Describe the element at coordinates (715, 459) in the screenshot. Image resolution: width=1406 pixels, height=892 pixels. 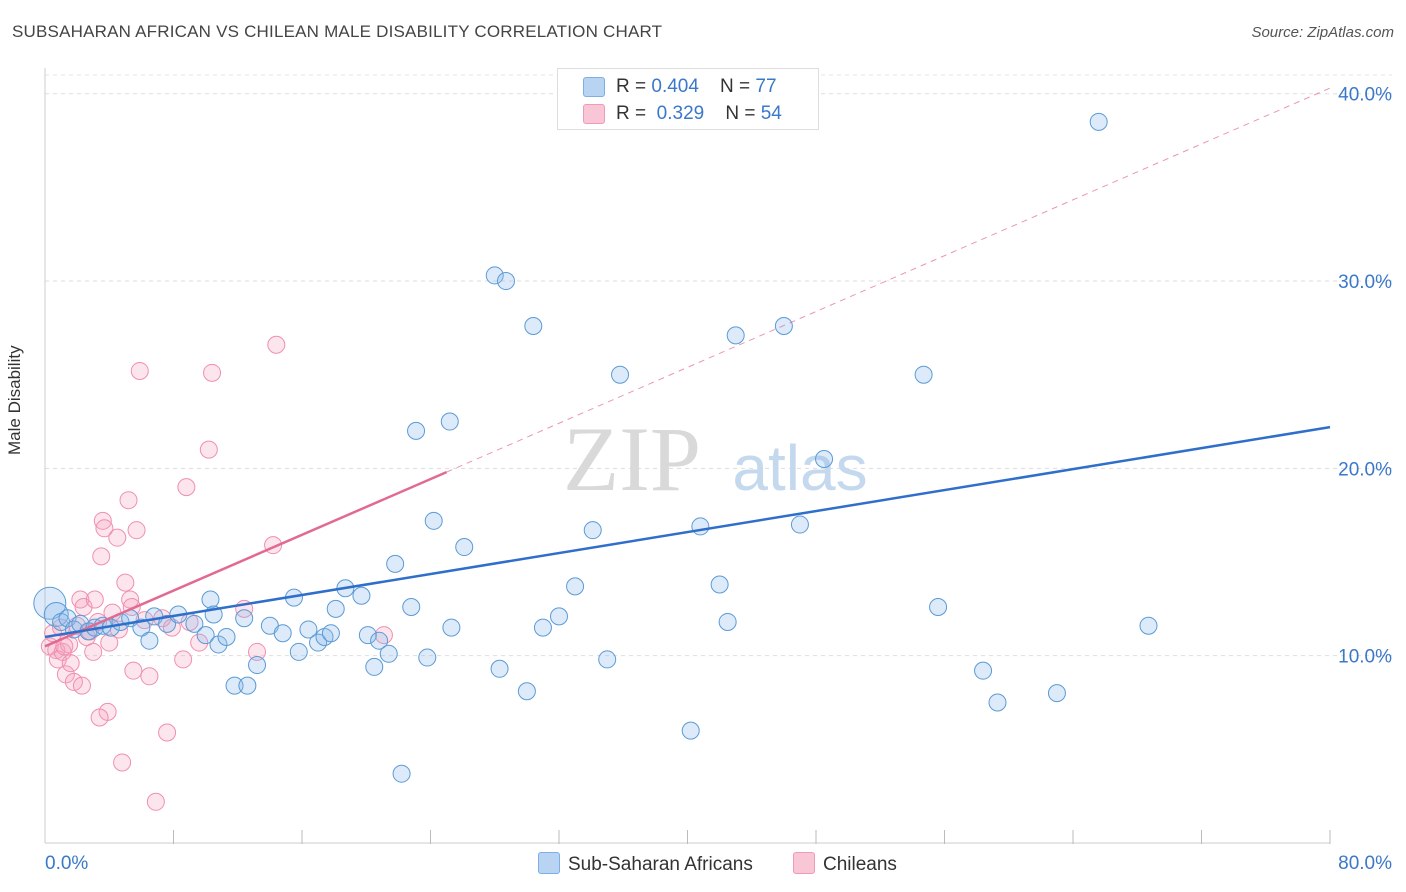
I see `watermark: ZIP atlas` at that location.